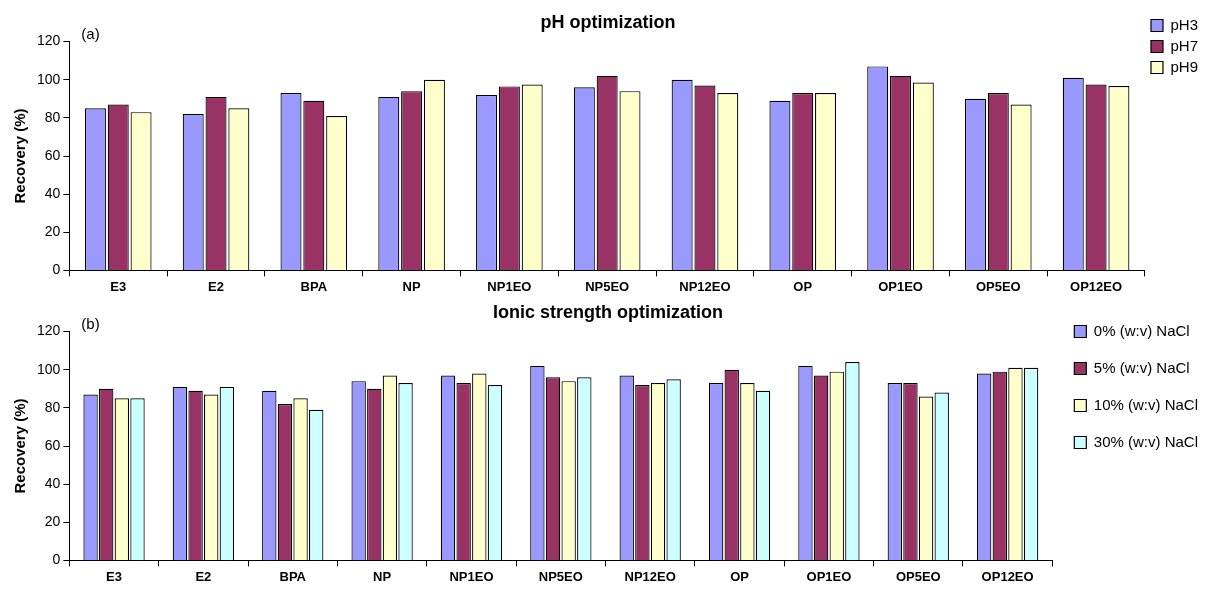 The height and width of the screenshot is (600, 1230). I want to click on legend-label: 5% (w:v) NaCl, so click(1141, 367).